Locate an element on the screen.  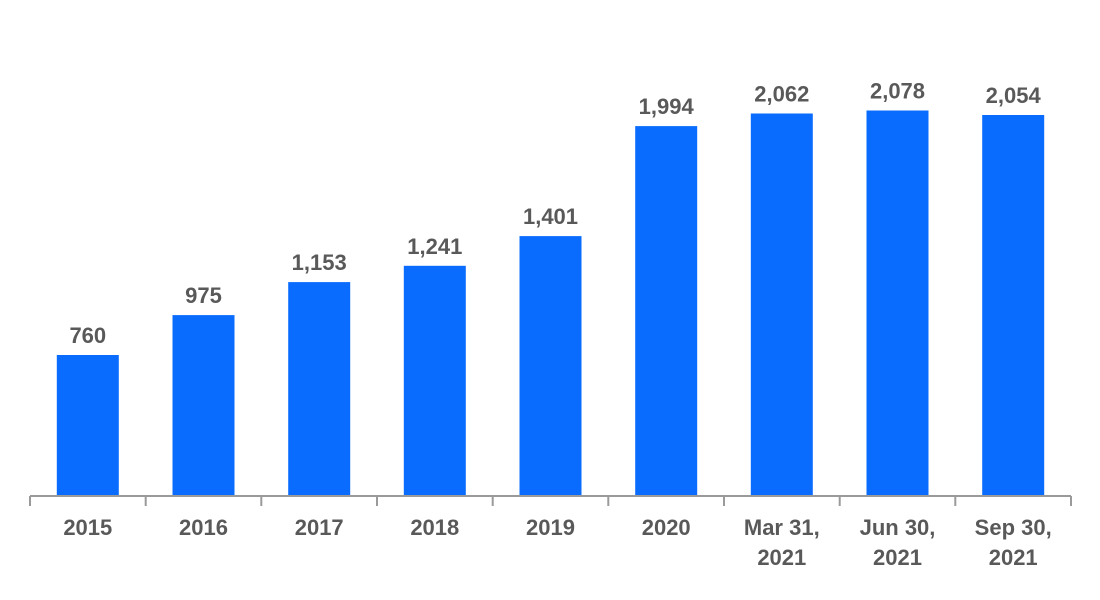
category-label-7: Jun 30, 2021 is located at coordinates (898, 542).